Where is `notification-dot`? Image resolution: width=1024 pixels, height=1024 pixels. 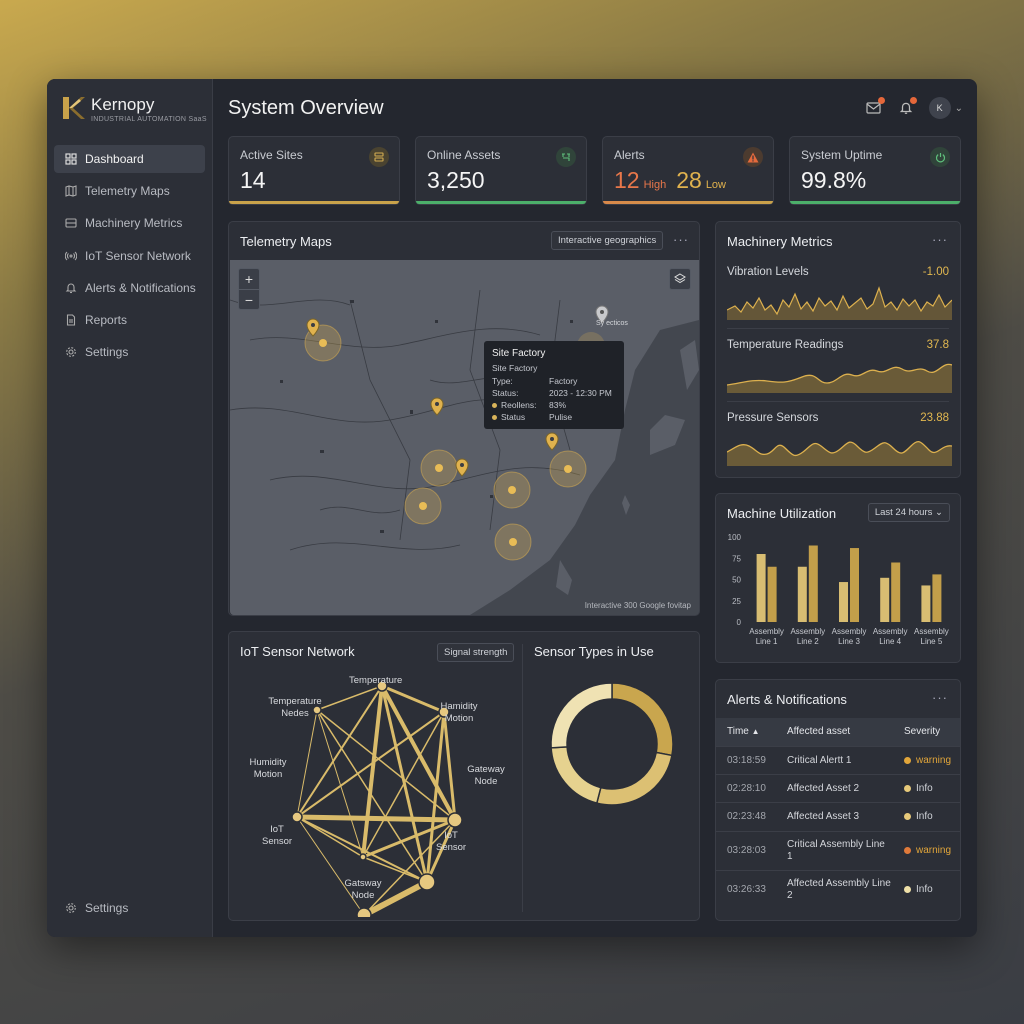
notification-dot is located at coordinates (913, 100).